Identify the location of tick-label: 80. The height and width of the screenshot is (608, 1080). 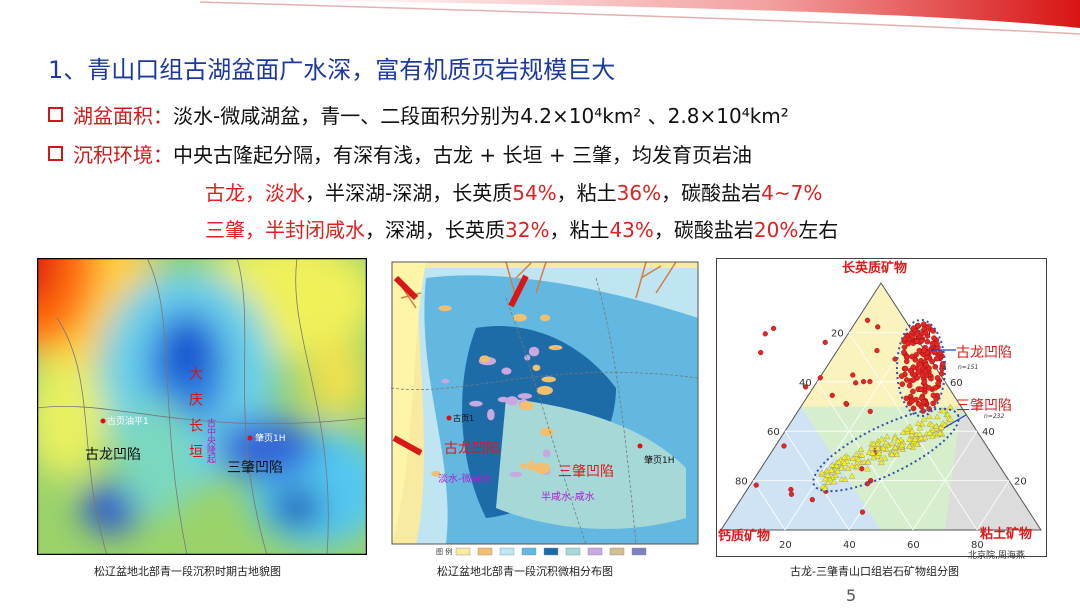
(977, 545).